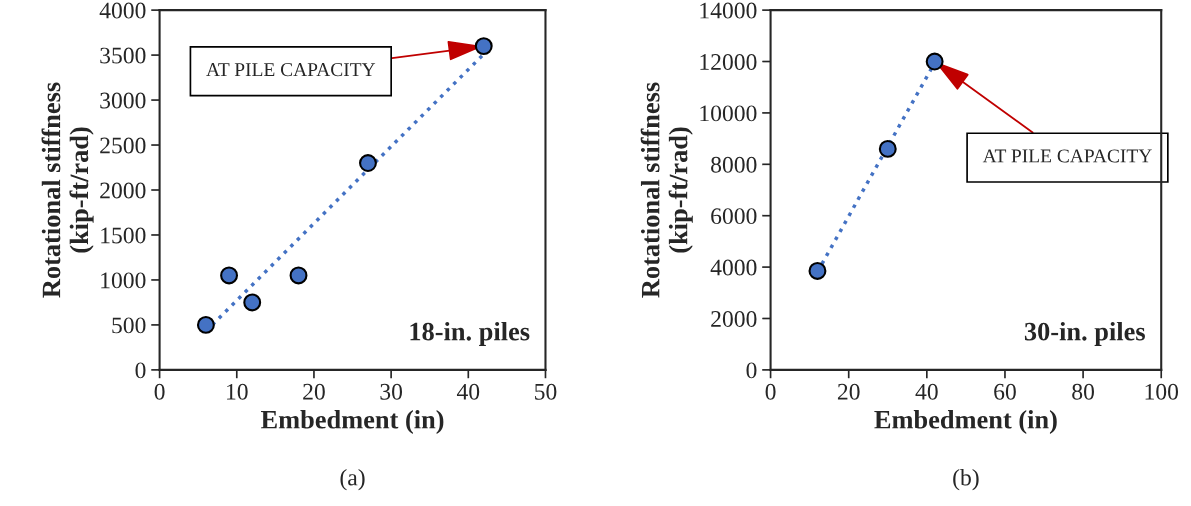 The width and height of the screenshot is (1191, 506). Describe the element at coordinates (1083, 391) in the screenshot. I see `x-tick-label: 80` at that location.